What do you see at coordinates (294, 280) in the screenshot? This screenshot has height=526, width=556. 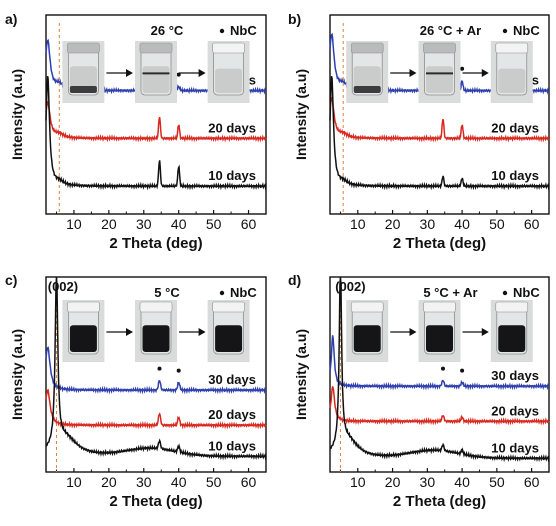 I see `panel-label: d)` at bounding box center [294, 280].